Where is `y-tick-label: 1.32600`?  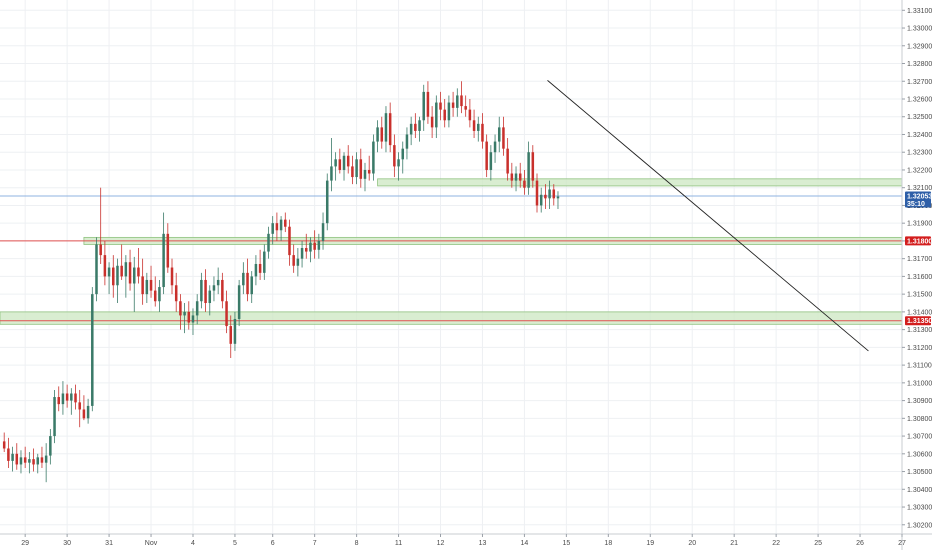 y-tick-label: 1.32600 is located at coordinates (919, 99).